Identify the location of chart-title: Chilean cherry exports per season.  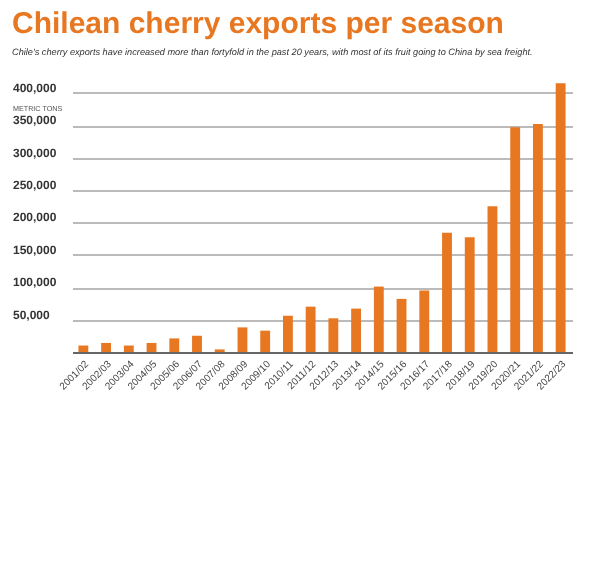
(258, 23).